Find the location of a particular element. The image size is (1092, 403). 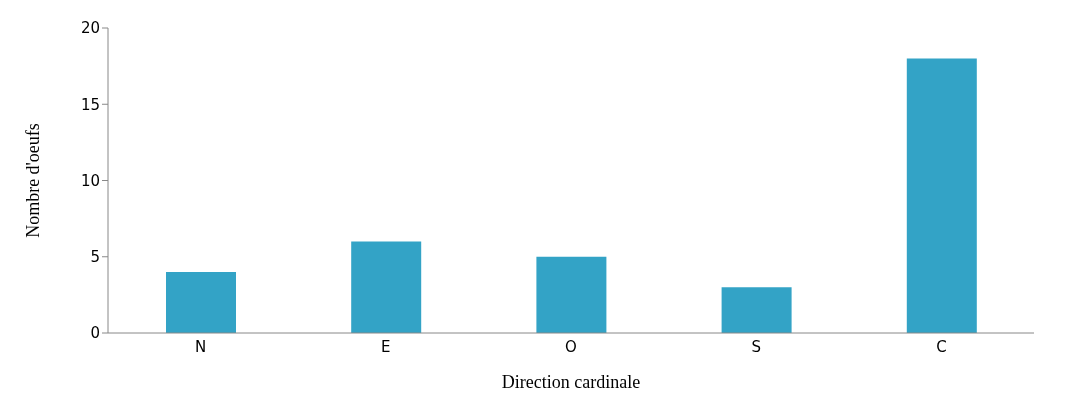

x-tick-label: C is located at coordinates (941, 346).